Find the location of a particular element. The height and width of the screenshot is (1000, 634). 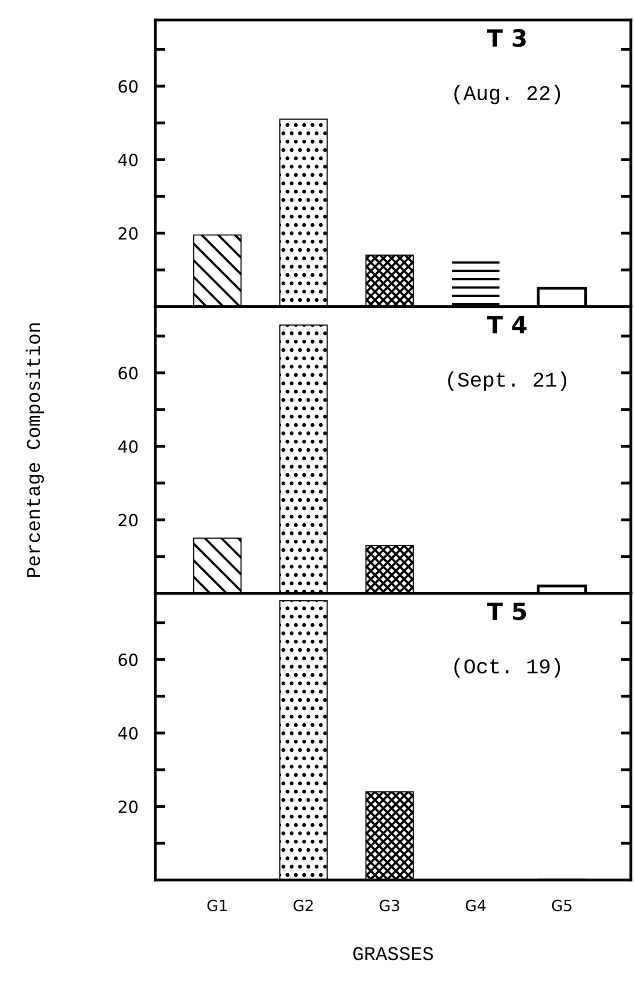

chart-title: T 4 is located at coordinates (506, 325).